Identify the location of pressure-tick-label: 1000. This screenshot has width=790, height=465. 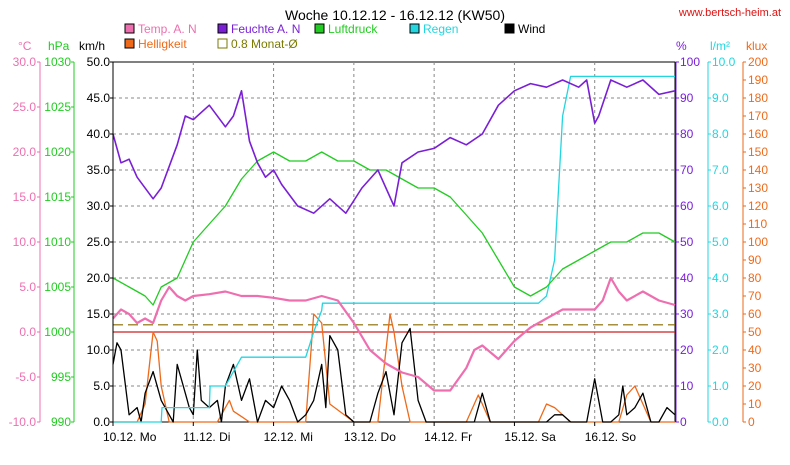
(57, 332).